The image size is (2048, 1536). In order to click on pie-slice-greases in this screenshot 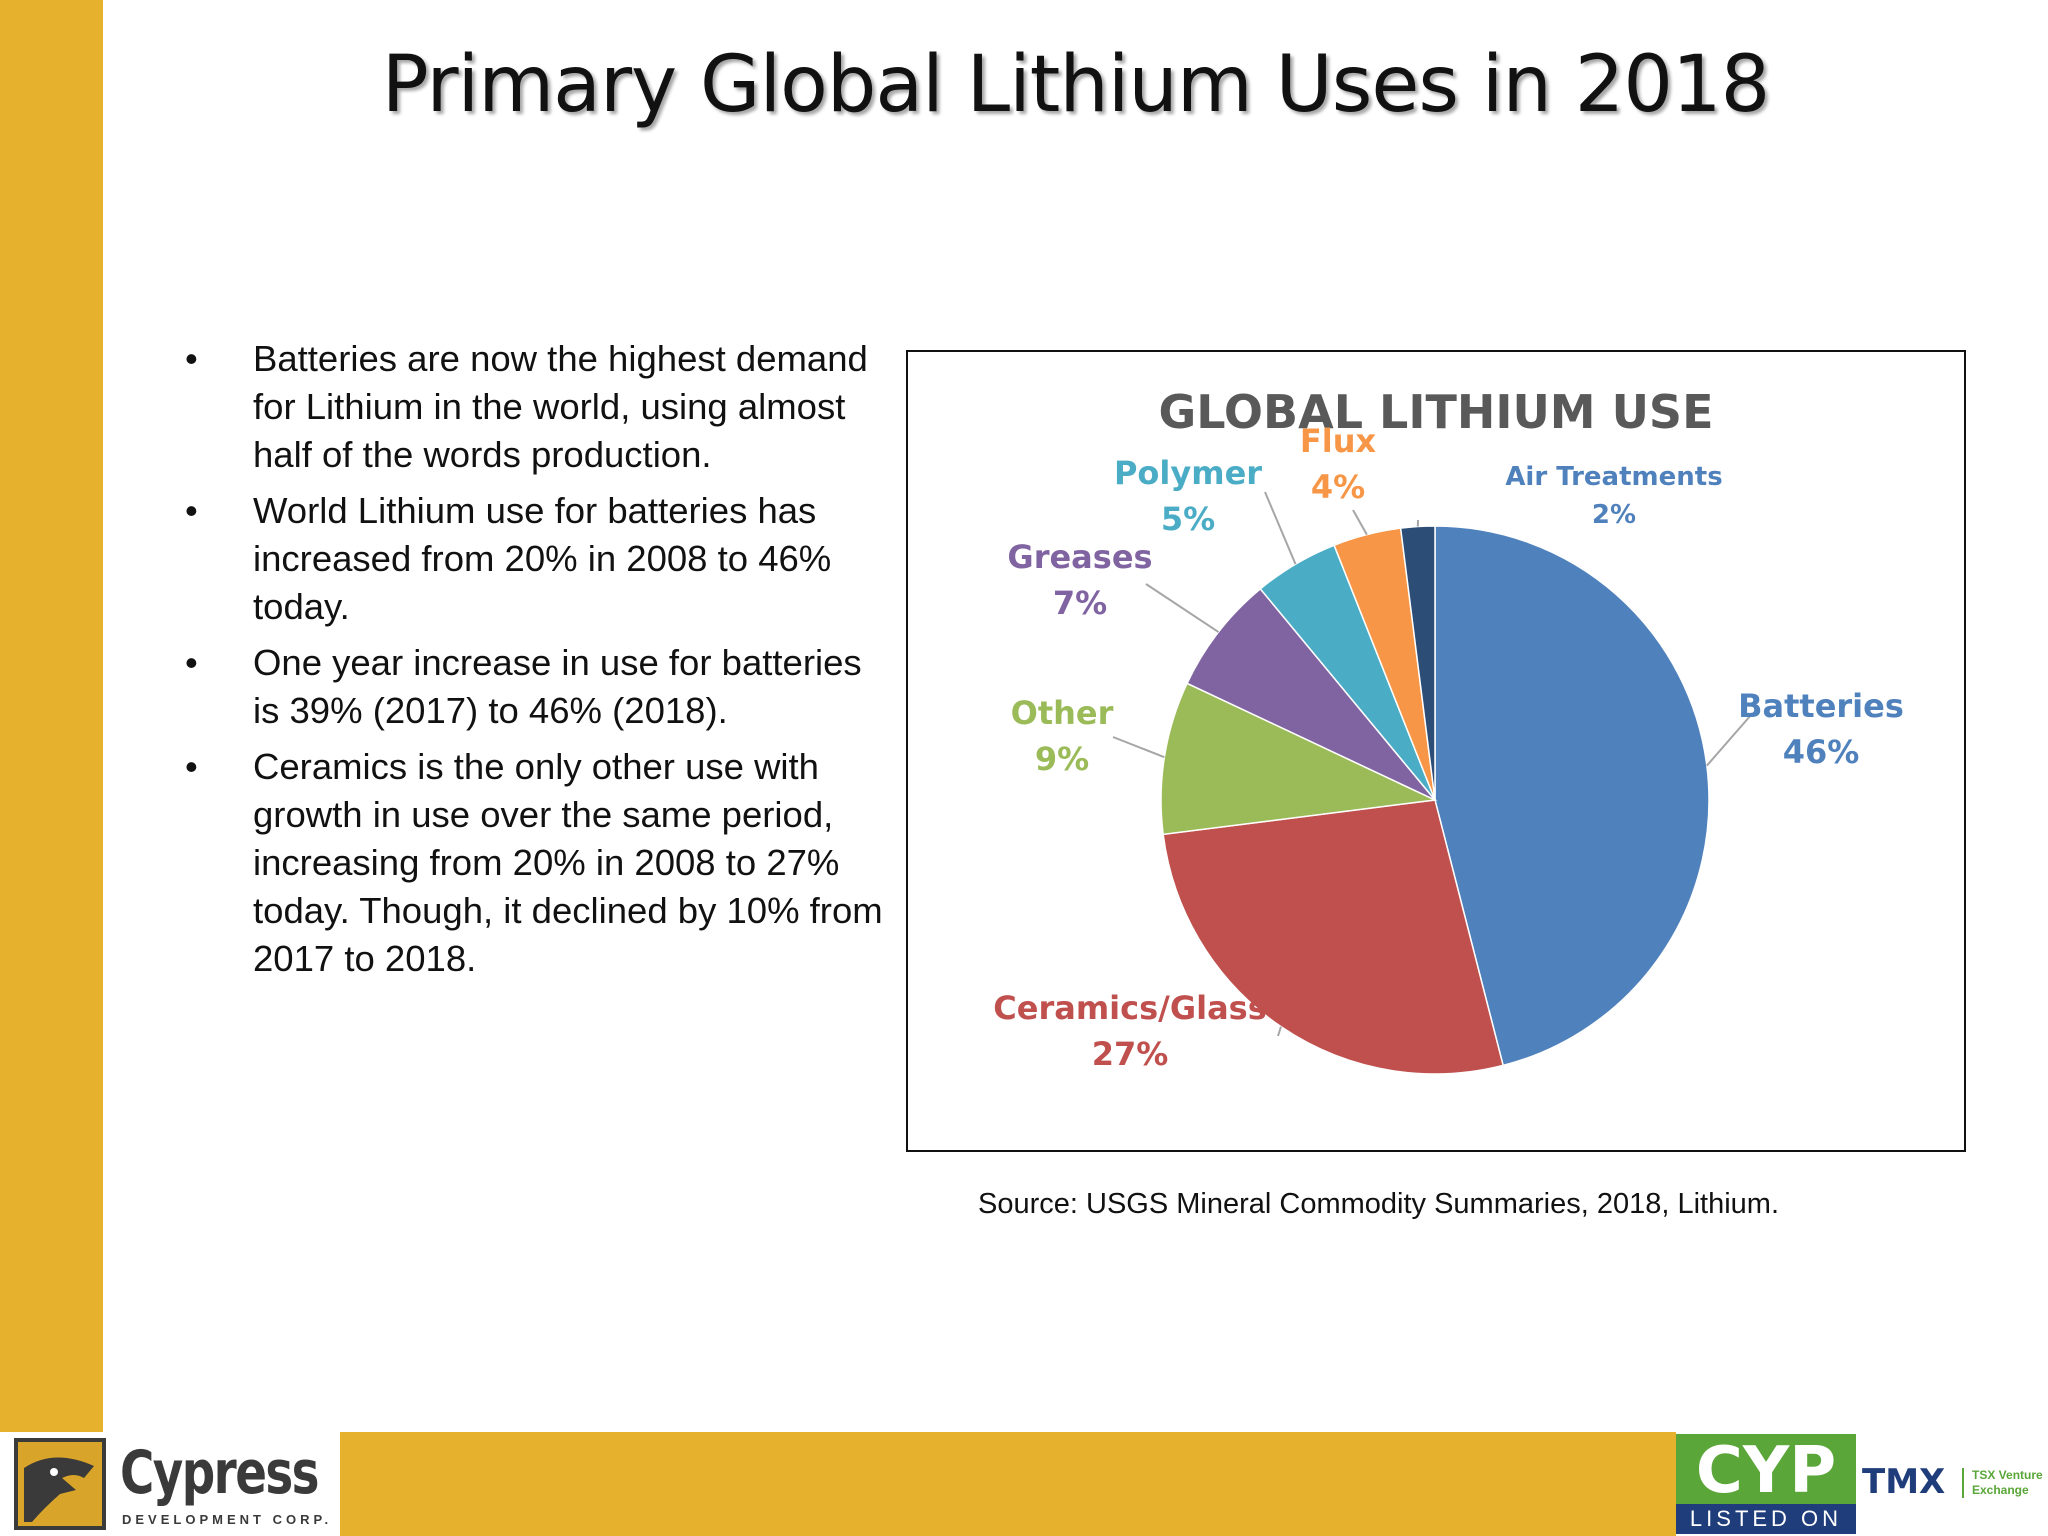, I will do `click(1311, 694)`.